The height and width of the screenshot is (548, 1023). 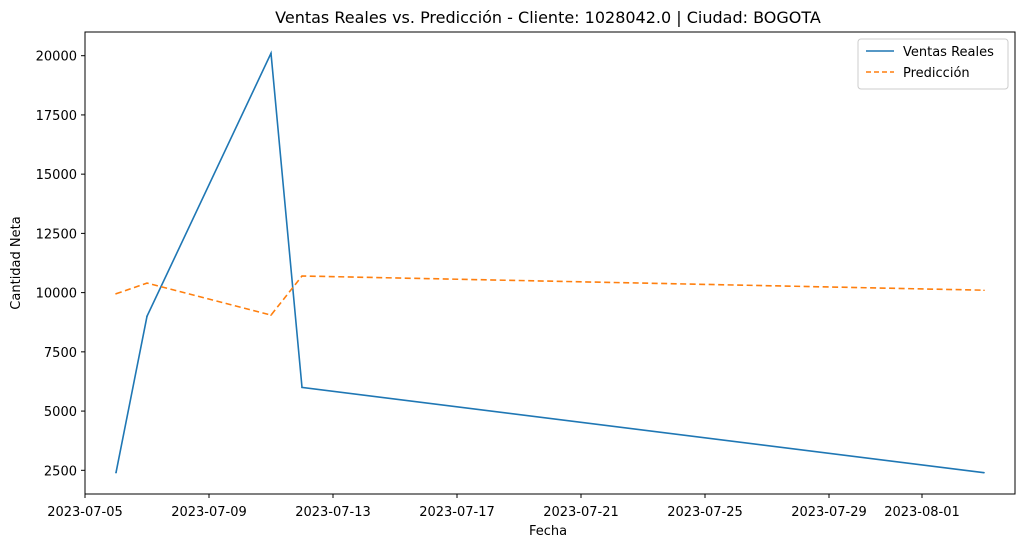 I want to click on y-tick-label: 2500, so click(x=60, y=471).